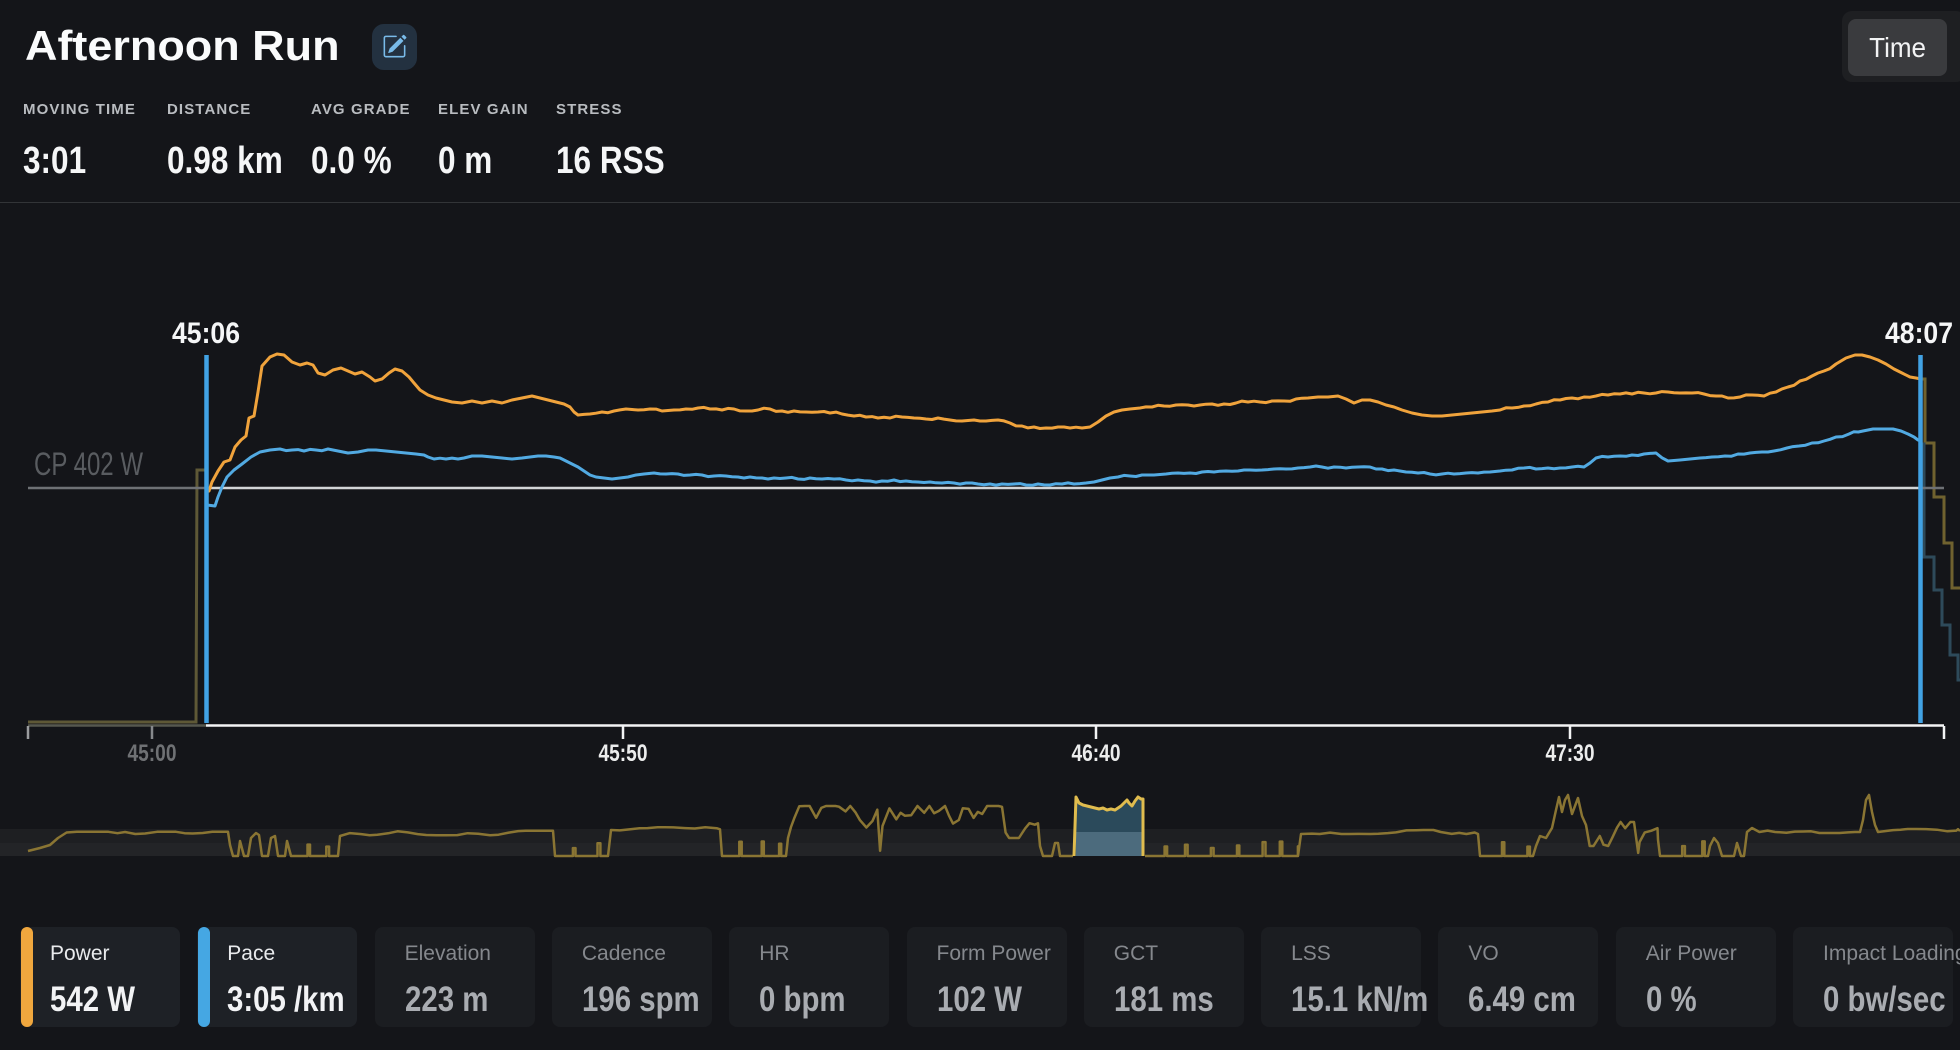  I want to click on svg-text: 45:00, so click(152, 753).